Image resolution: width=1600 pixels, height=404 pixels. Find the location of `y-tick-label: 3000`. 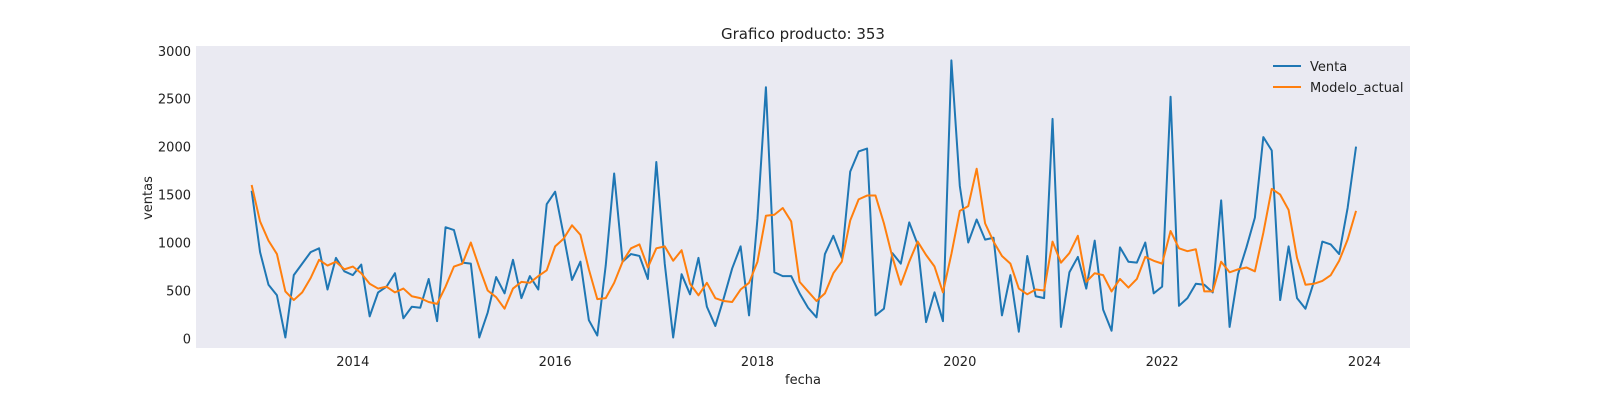

y-tick-label: 3000 is located at coordinates (174, 52).